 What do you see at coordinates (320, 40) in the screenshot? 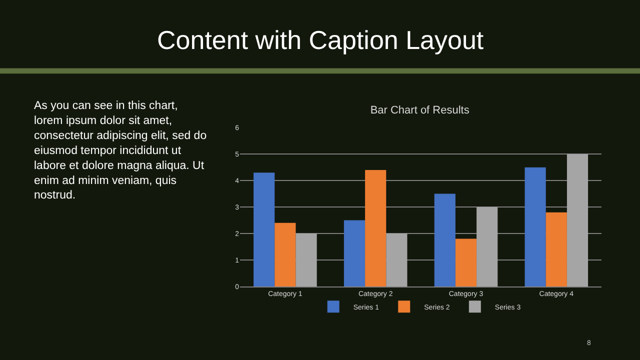
I see `text: Content with Caption Layout` at bounding box center [320, 40].